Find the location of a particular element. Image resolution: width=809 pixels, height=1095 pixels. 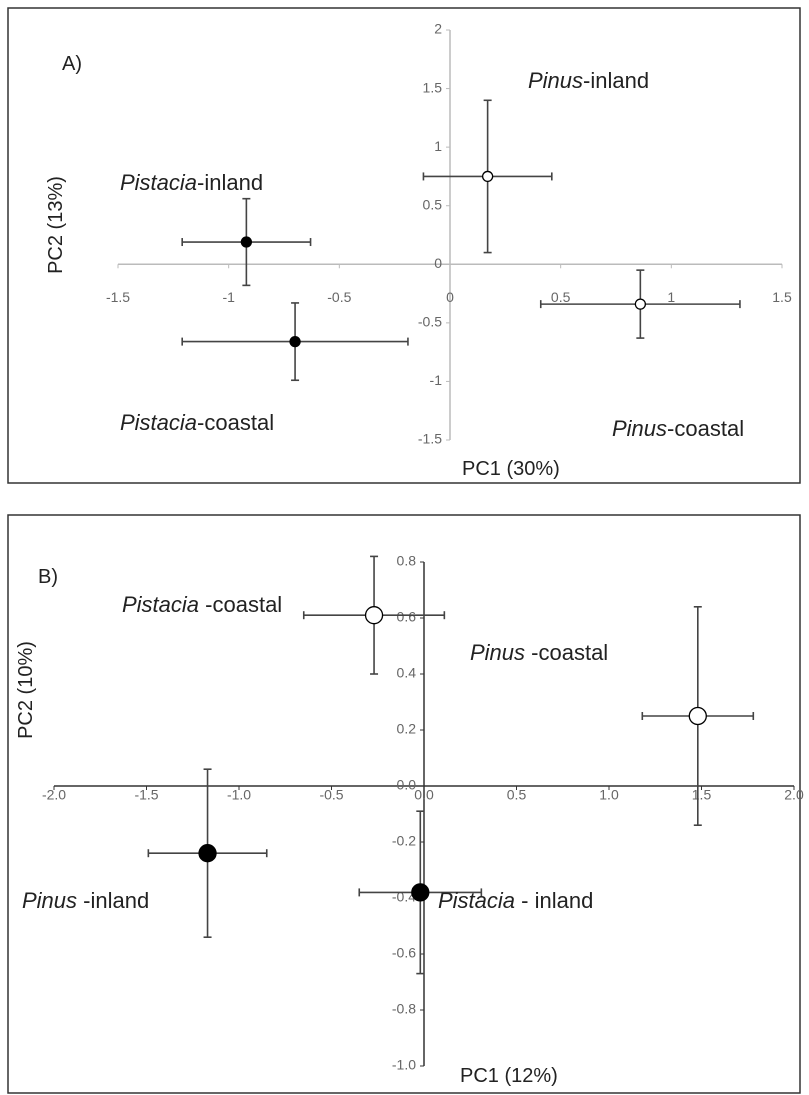

y-tick-label: -1 is located at coordinates (436, 380).